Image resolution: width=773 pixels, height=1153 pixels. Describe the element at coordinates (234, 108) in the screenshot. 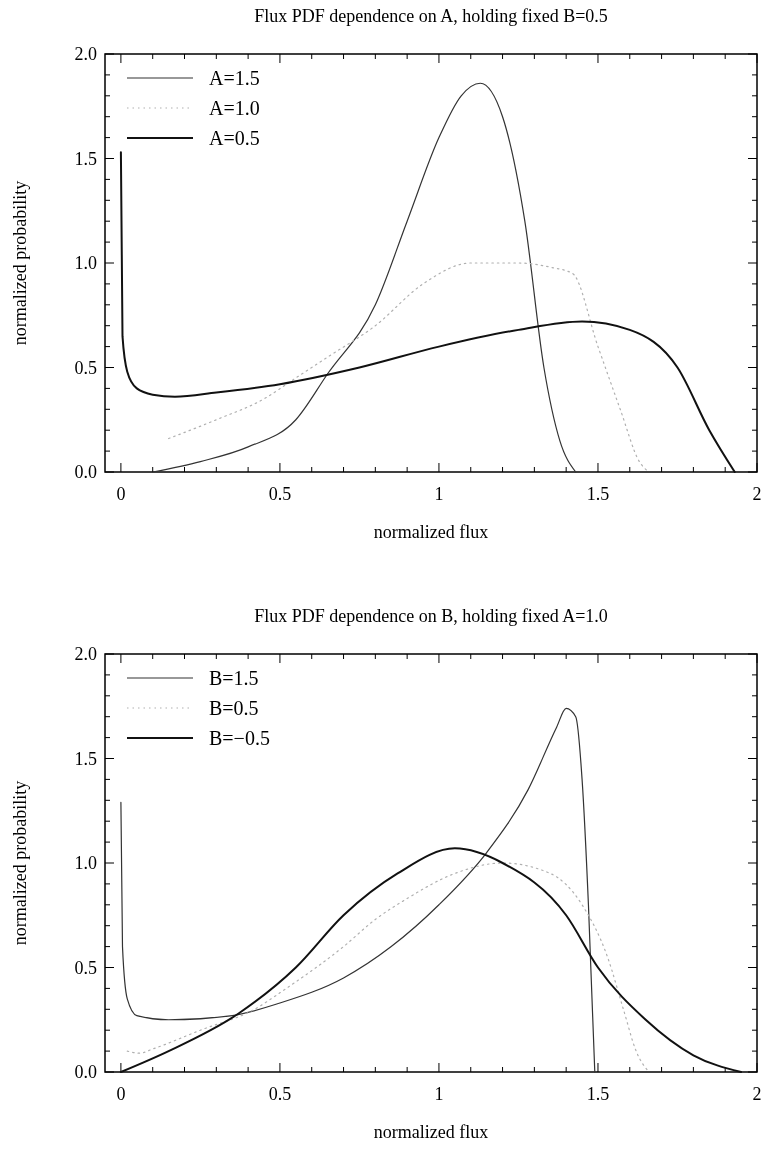

I see `legend-label: A=1.0` at that location.